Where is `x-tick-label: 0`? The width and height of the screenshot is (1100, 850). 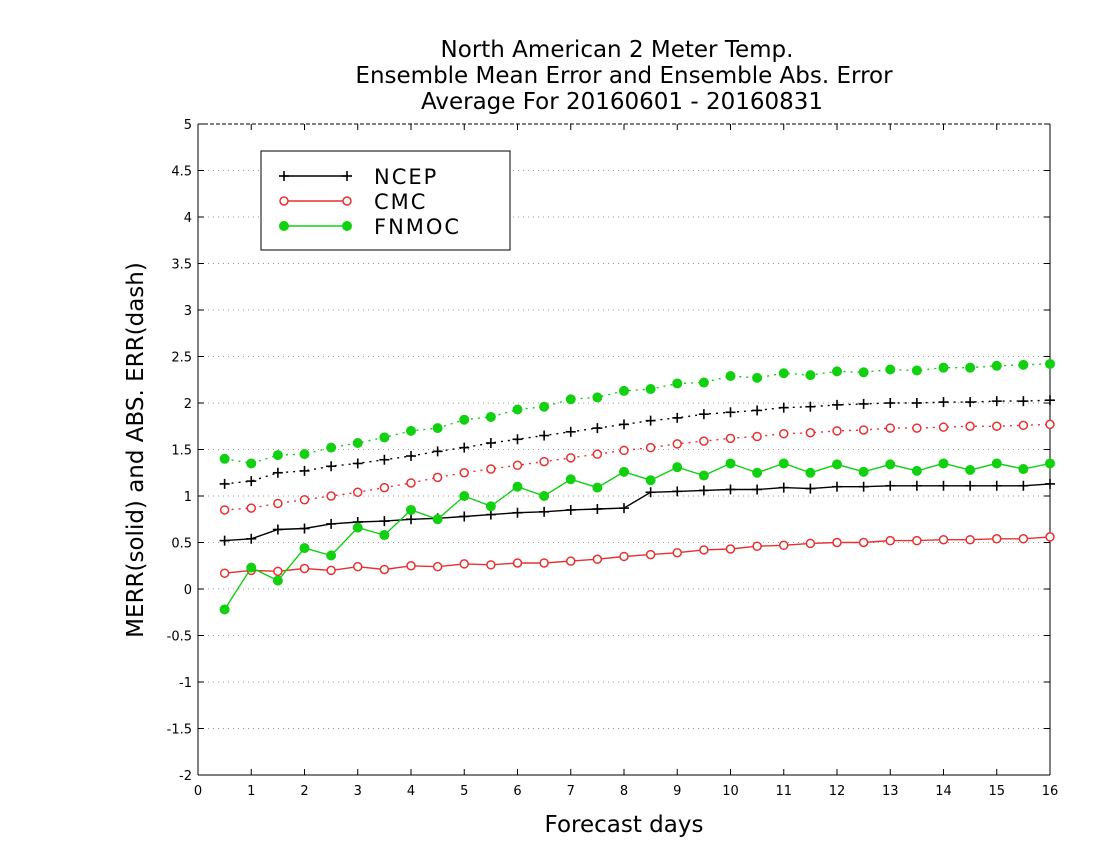 x-tick-label: 0 is located at coordinates (198, 791).